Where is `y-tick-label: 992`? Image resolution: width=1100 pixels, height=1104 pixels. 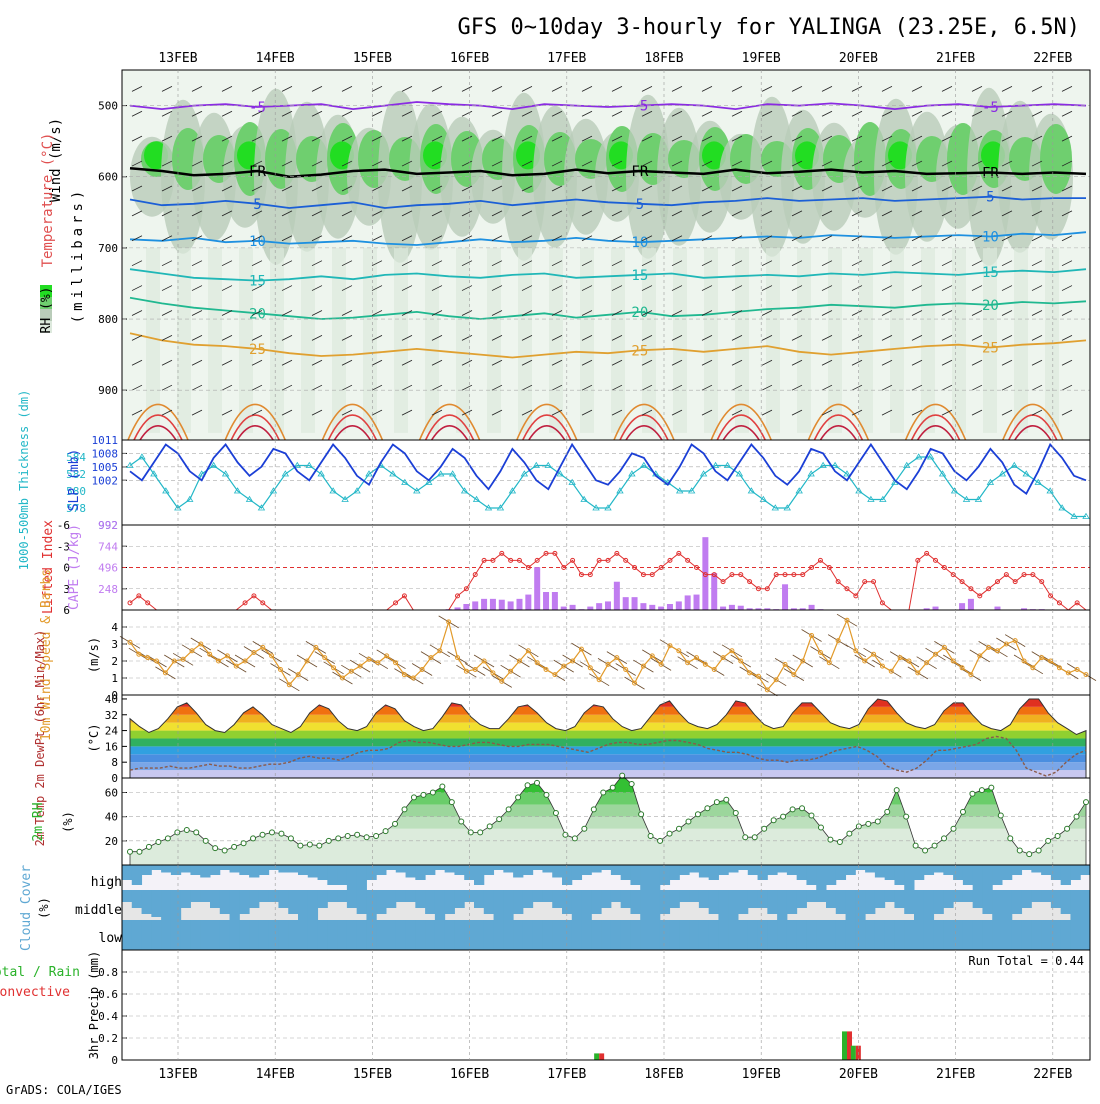 y-tick-label: 992 is located at coordinates (108, 525).